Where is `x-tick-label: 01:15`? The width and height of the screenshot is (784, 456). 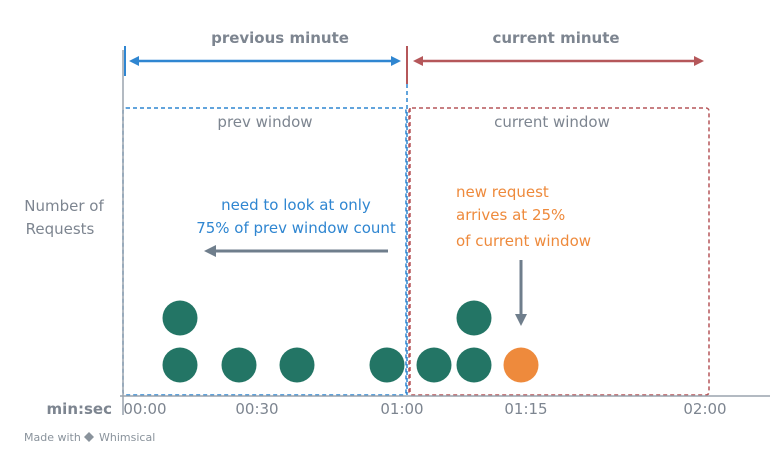
x-tick-label: 01:15 is located at coordinates (525, 409).